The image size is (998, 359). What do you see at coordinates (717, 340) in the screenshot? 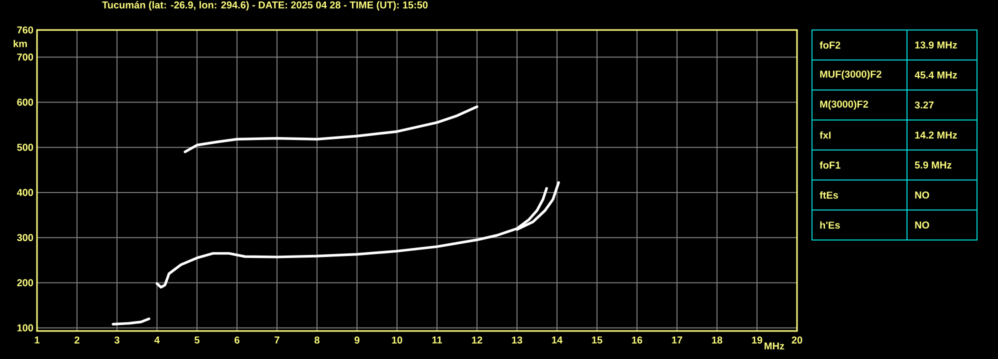
I see `x-tick-label: 18` at bounding box center [717, 340].